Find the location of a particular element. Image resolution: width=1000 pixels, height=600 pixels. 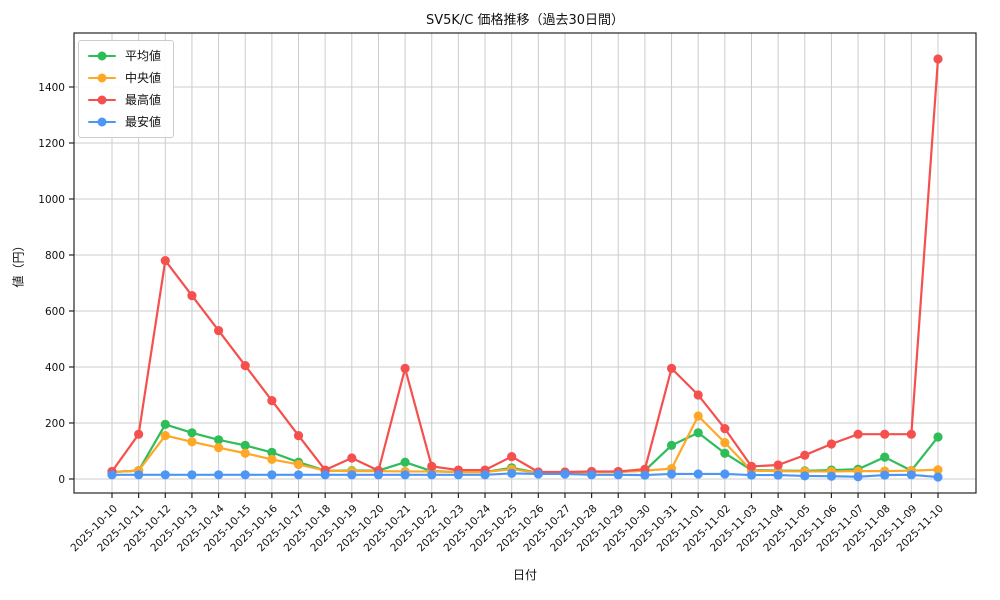

y-tick-label: 400 is located at coordinates (55, 368).